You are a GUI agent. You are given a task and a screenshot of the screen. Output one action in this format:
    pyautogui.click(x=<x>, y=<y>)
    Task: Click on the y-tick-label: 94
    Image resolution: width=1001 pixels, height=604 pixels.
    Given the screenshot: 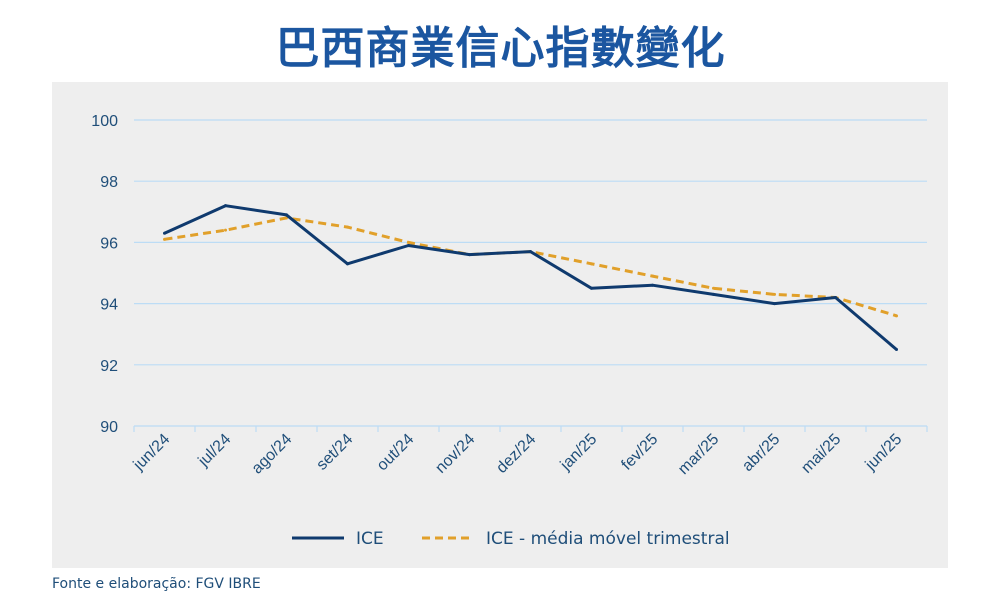 What is the action you would take?
    pyautogui.click(x=109, y=305)
    